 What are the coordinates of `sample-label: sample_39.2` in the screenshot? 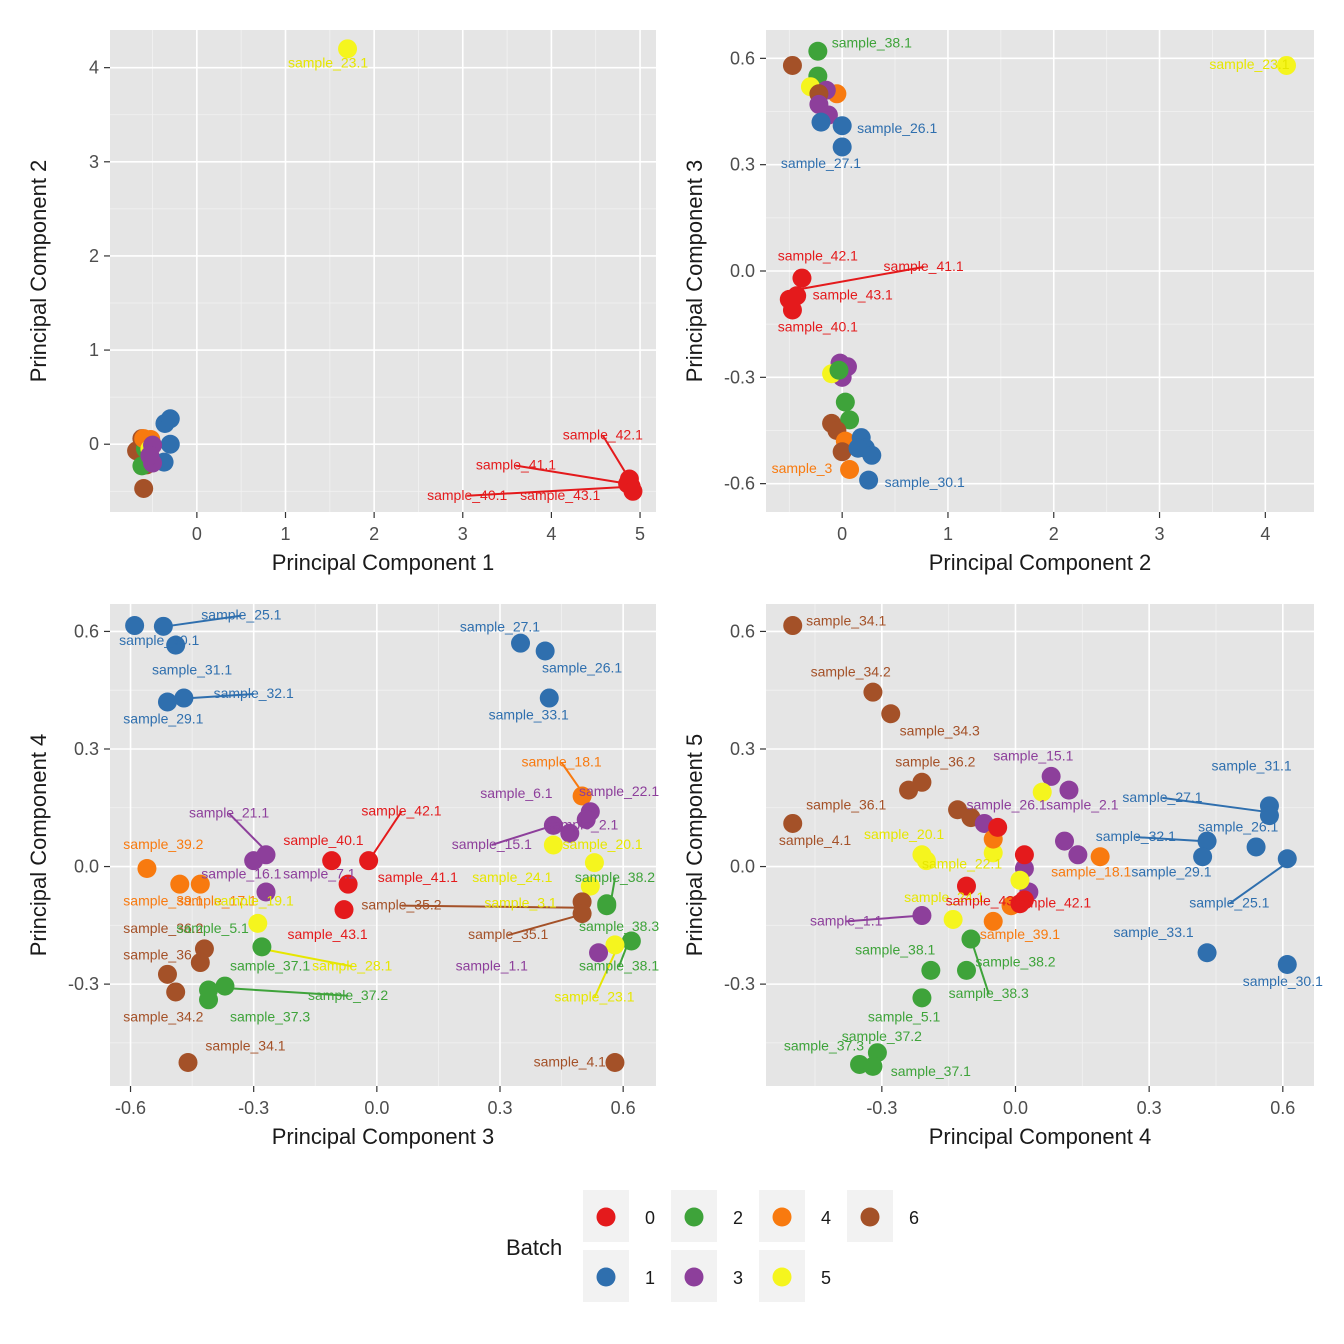 It's located at (163, 844).